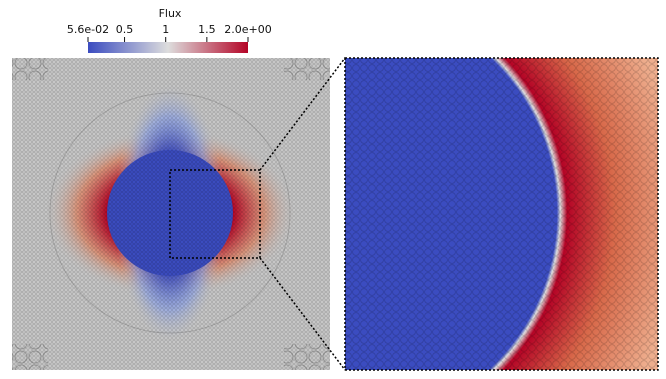 The height and width of the screenshot is (379, 666). Describe the element at coordinates (125, 29) in the screenshot. I see `colorbar-tick-label: 0.5` at that location.